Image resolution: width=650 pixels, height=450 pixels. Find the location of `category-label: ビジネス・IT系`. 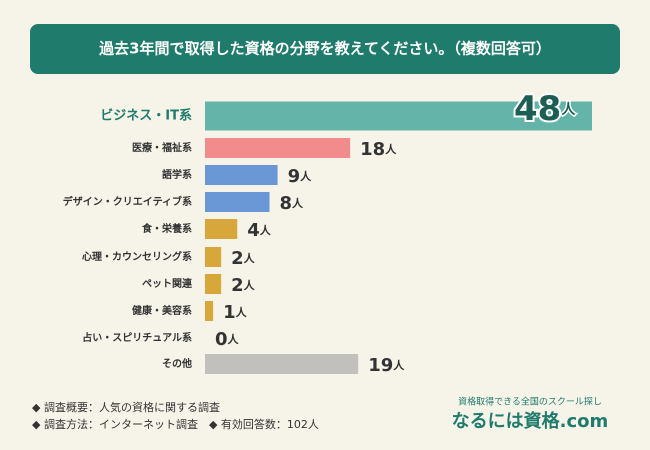

category-label: ビジネス・IT系 is located at coordinates (146, 116).